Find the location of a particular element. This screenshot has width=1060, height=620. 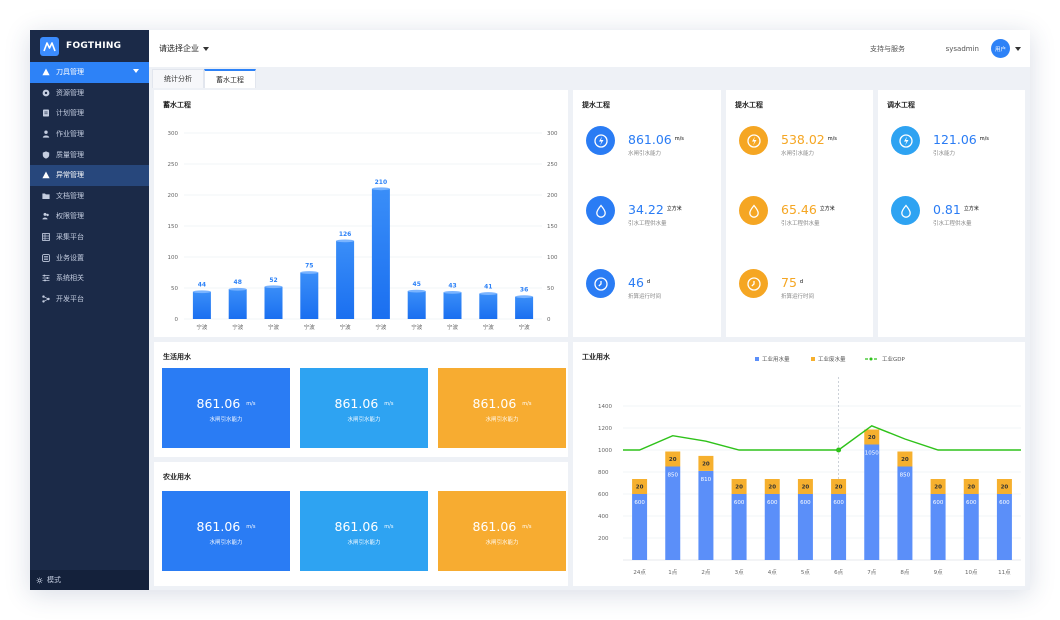

x-tick-label: 3点 is located at coordinates (739, 572).